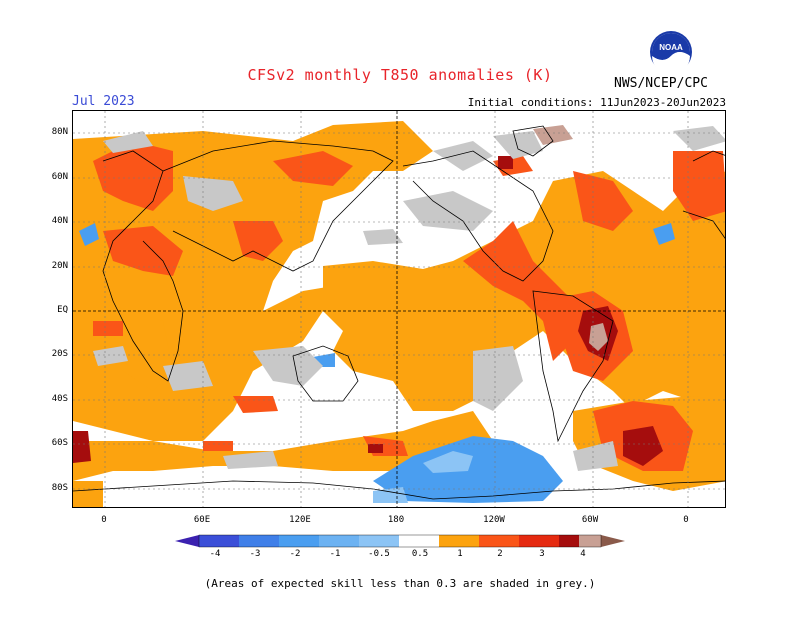 This screenshot has height=618, width=800. What do you see at coordinates (596, 102) in the screenshot?
I see `initial-conditions: Initial conditions: 11Jun2023-20Jun2023` at bounding box center [596, 102].